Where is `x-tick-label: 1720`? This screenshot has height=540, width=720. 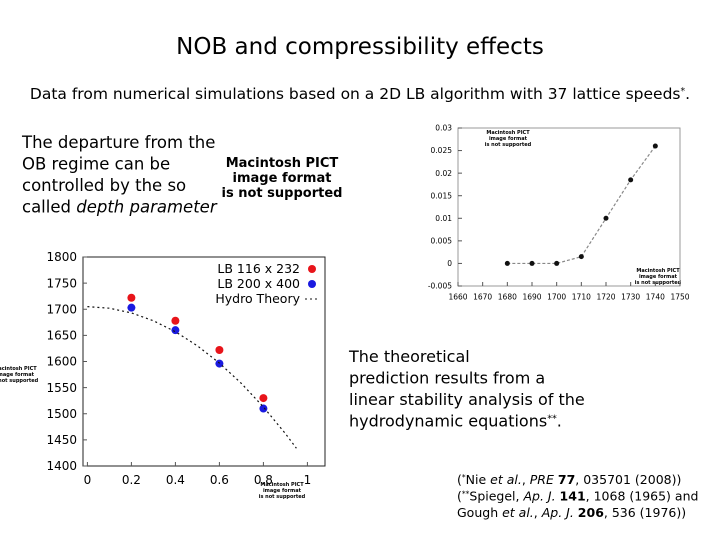 x-tick-label: 1720 is located at coordinates (605, 297).